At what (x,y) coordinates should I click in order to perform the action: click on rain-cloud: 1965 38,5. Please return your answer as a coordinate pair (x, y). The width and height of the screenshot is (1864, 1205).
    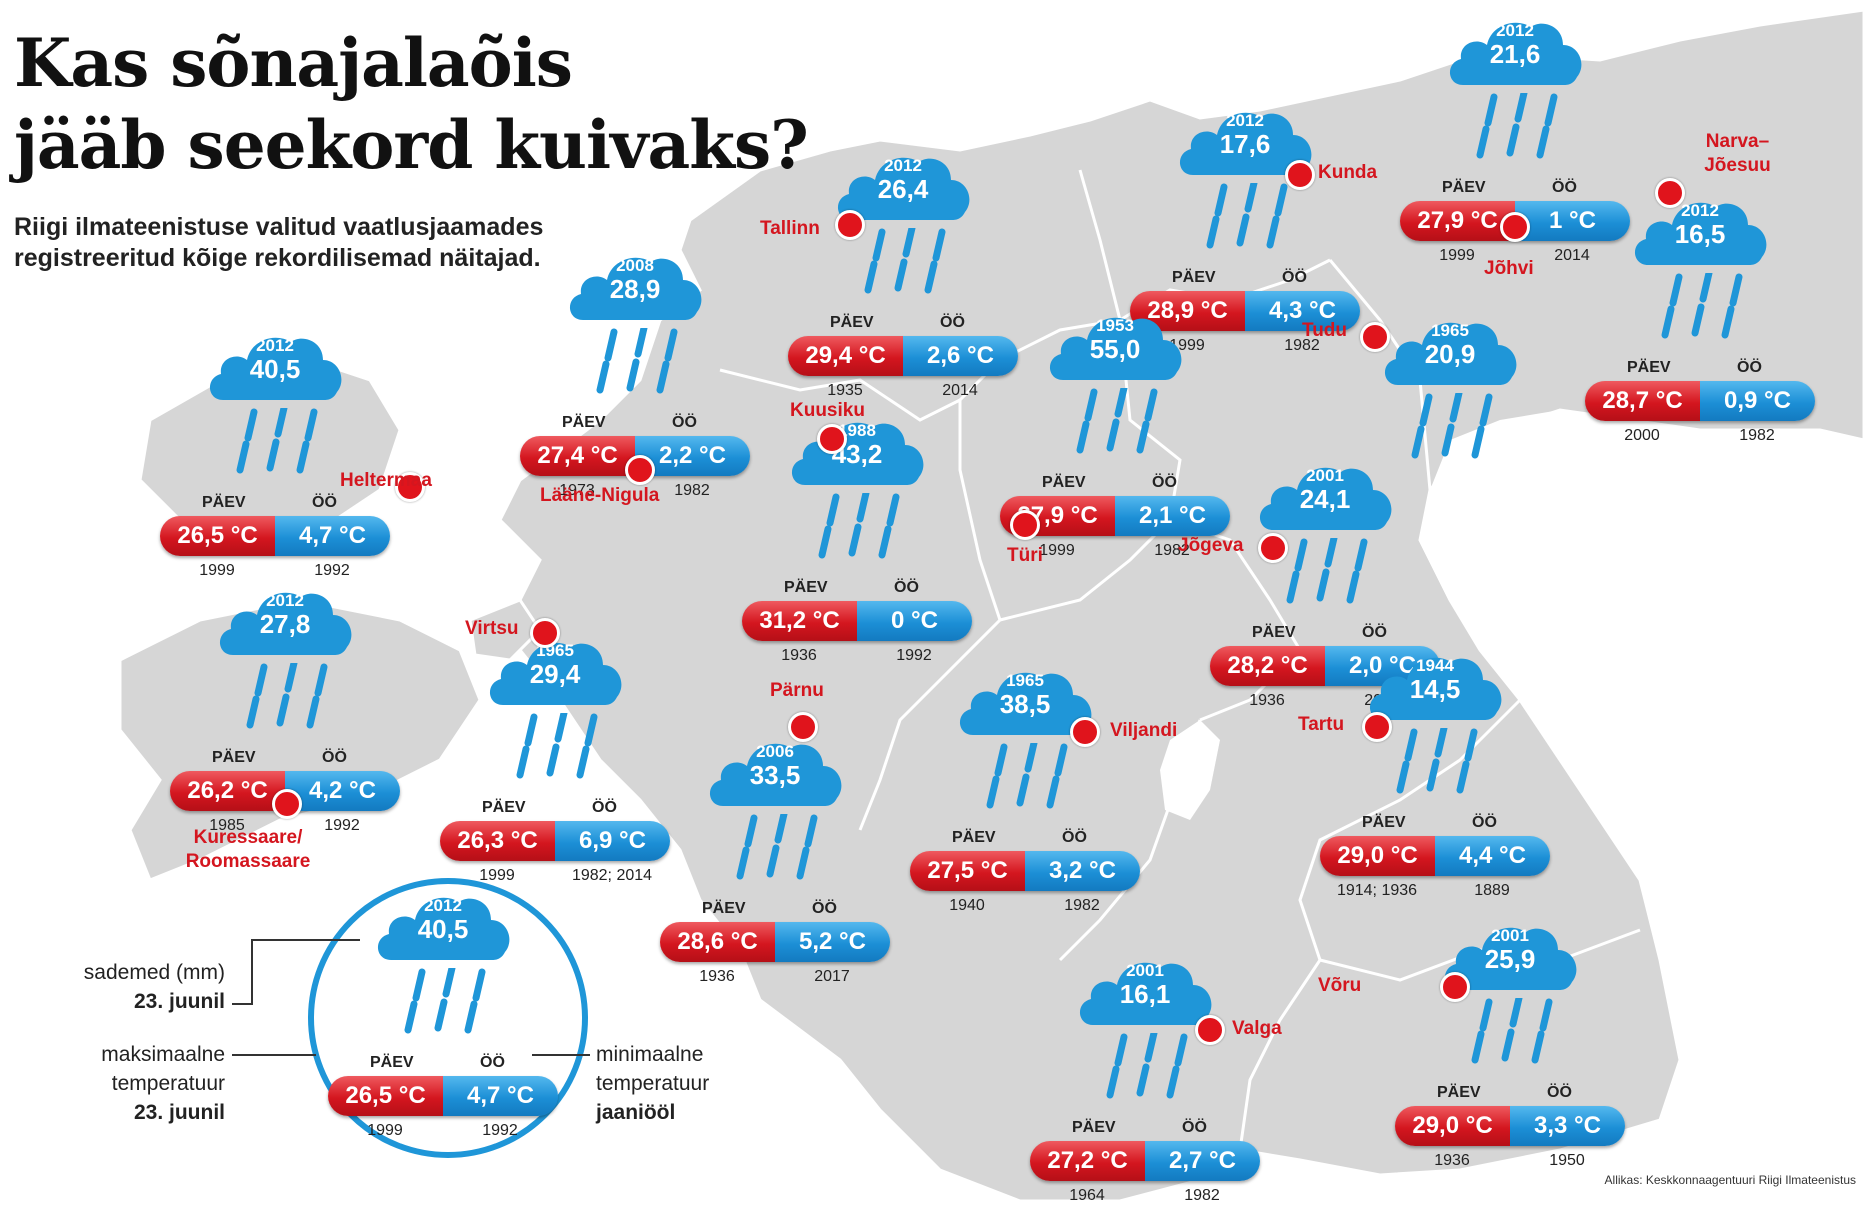
    Looking at the image, I should click on (1025, 701).